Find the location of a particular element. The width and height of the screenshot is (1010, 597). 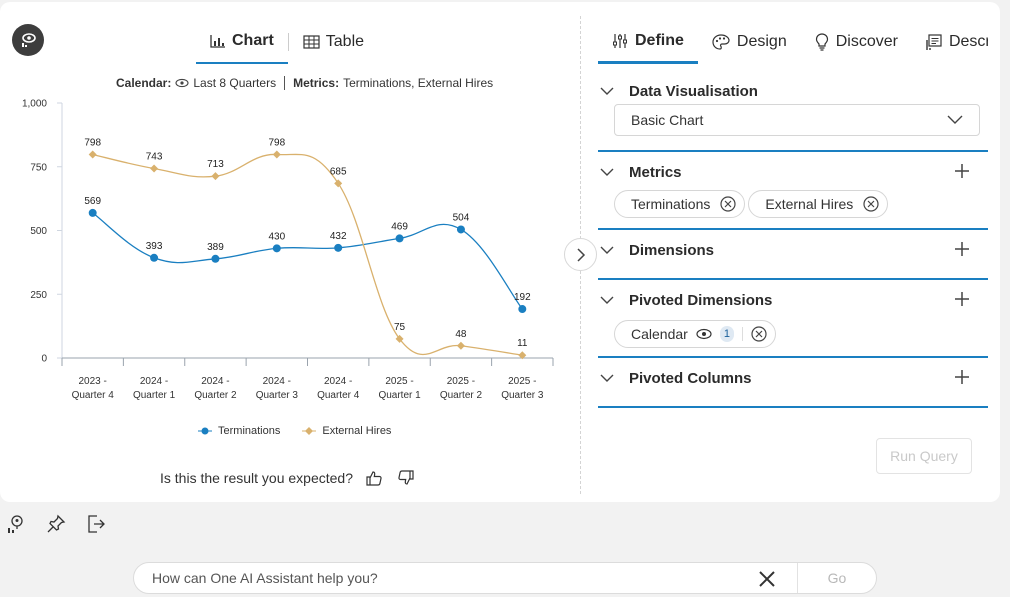

section-dimensions: Dimensions is located at coordinates (793, 257).